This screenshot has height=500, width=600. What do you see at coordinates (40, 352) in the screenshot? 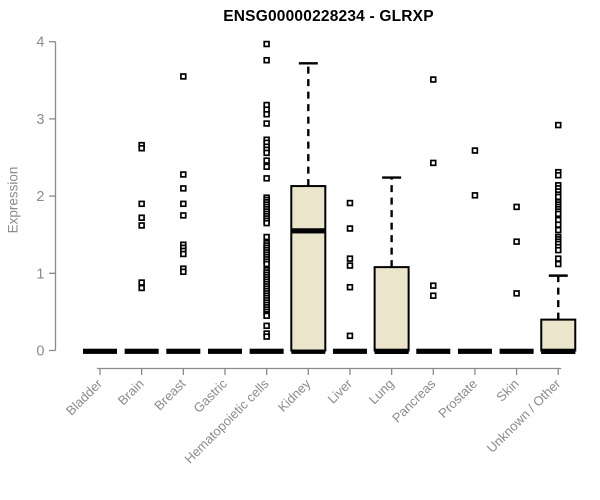
I see `y-tick-label: 0` at bounding box center [40, 352].